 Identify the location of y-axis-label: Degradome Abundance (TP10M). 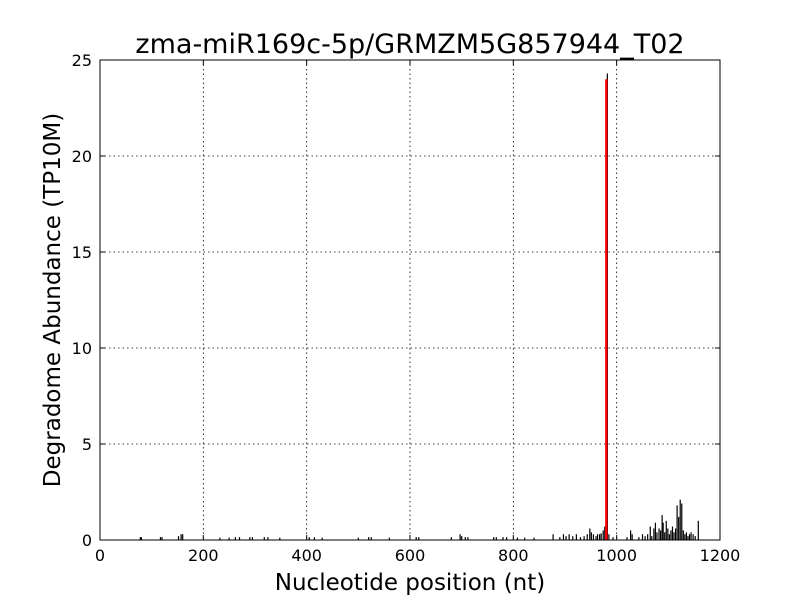
(53, 300).